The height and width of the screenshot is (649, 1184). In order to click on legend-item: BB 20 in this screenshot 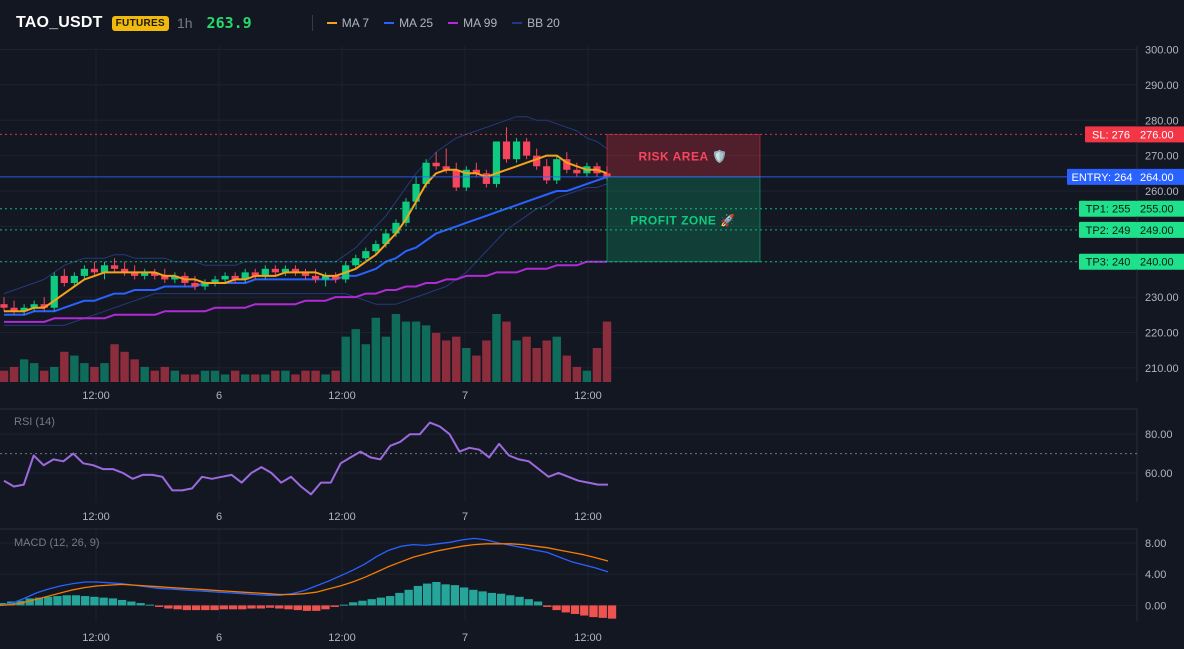, I will do `click(536, 23)`.